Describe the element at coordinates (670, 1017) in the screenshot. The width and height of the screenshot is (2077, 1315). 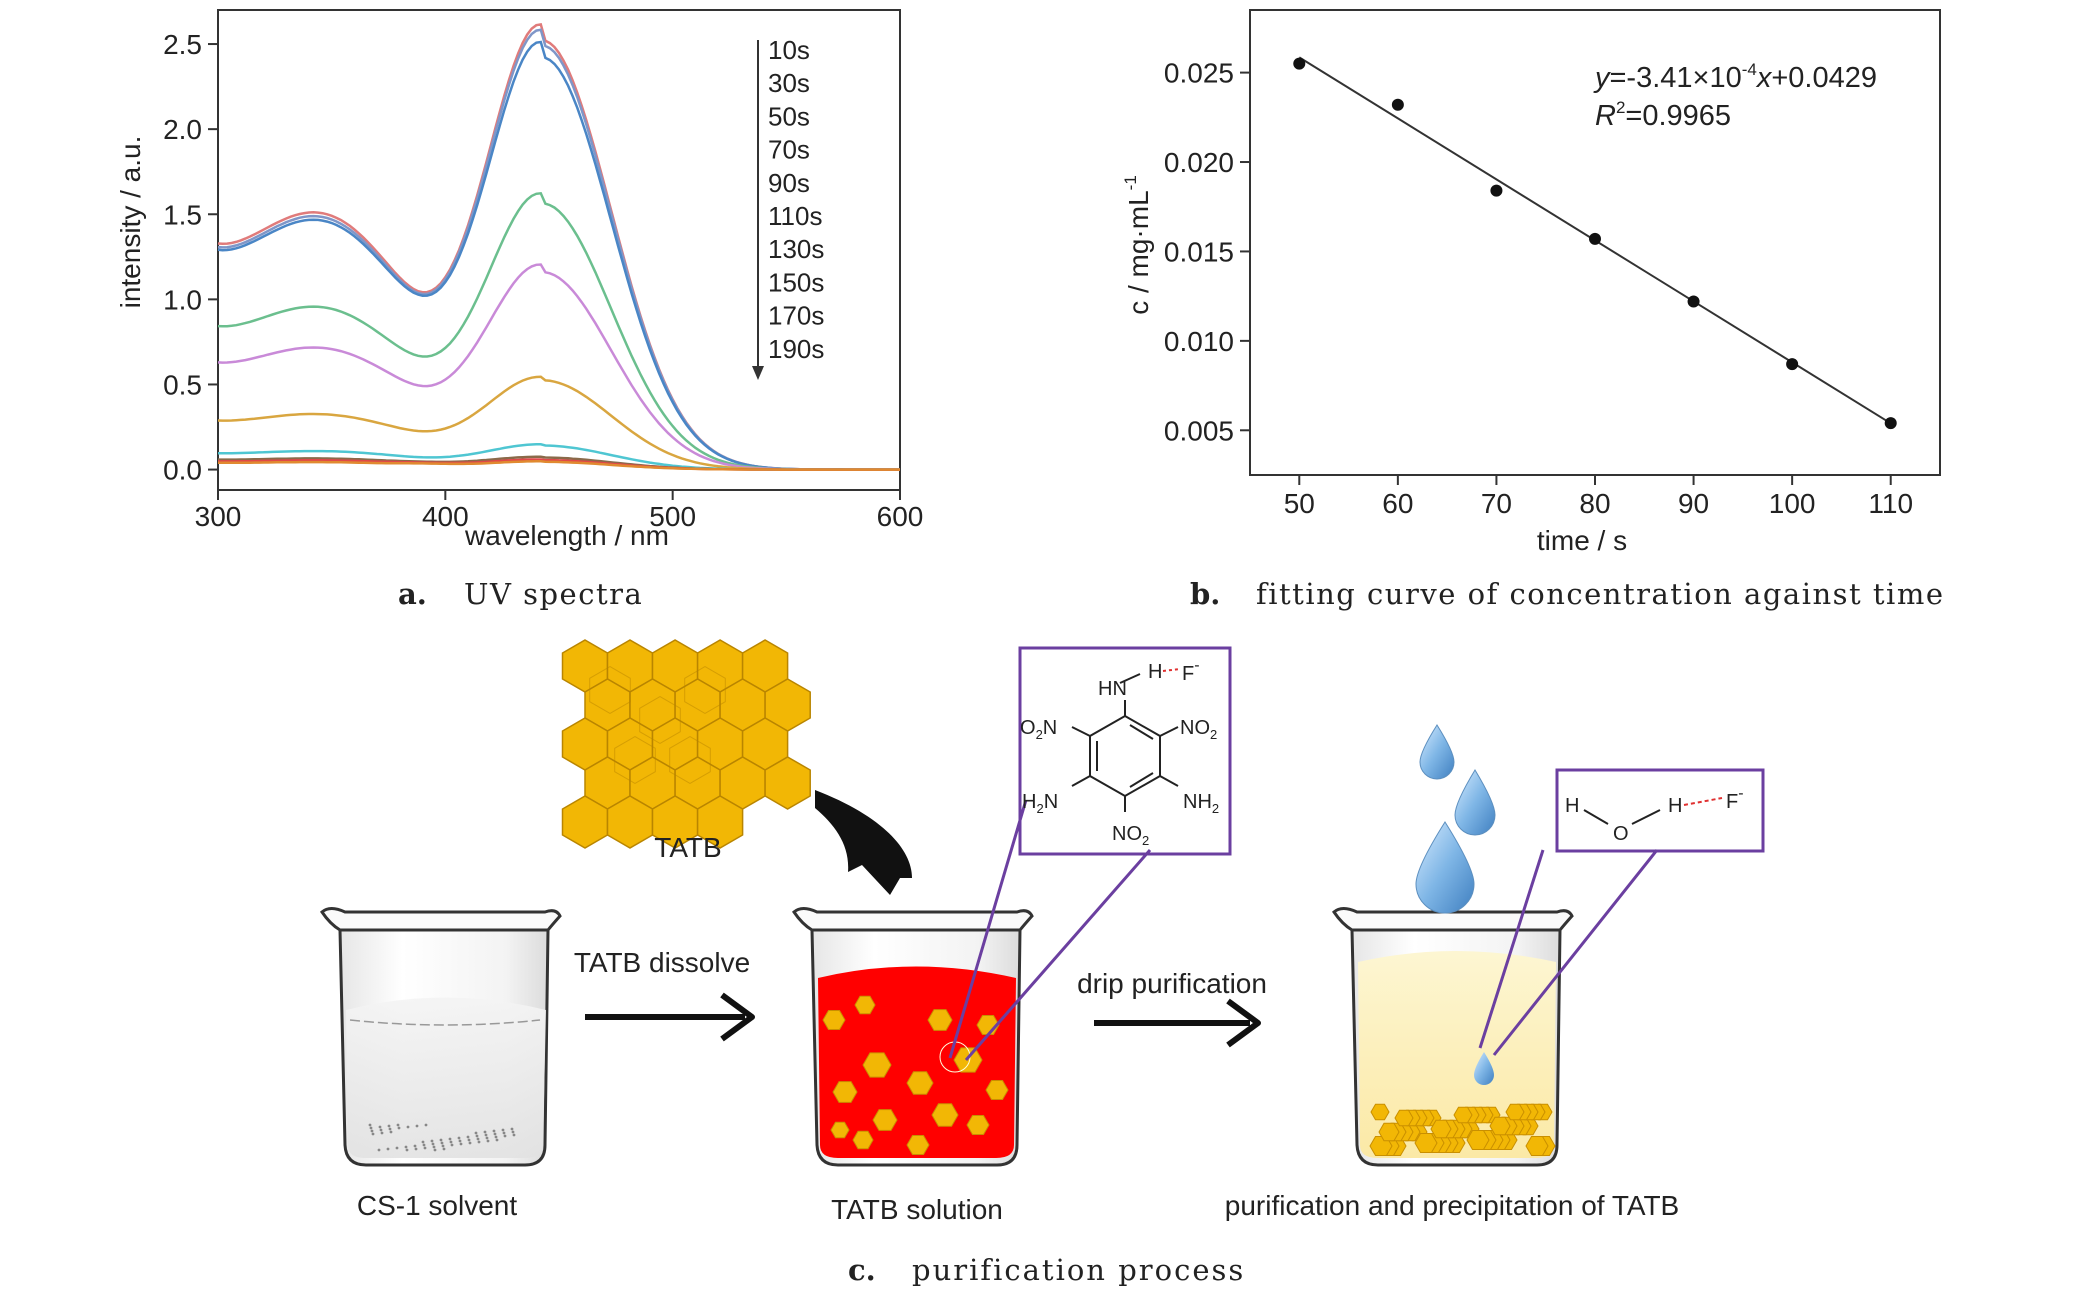
I see `dissolve-arrow` at that location.